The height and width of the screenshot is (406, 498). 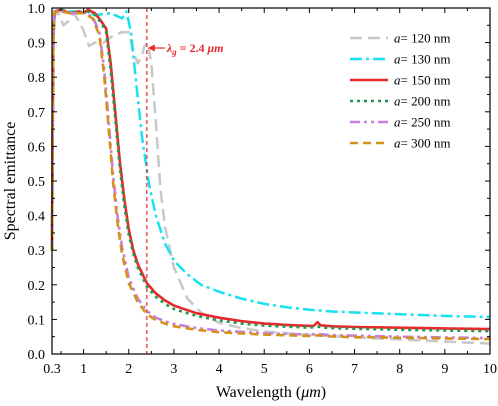 I want to click on x-tick-label: 0.3, so click(x=52, y=369).